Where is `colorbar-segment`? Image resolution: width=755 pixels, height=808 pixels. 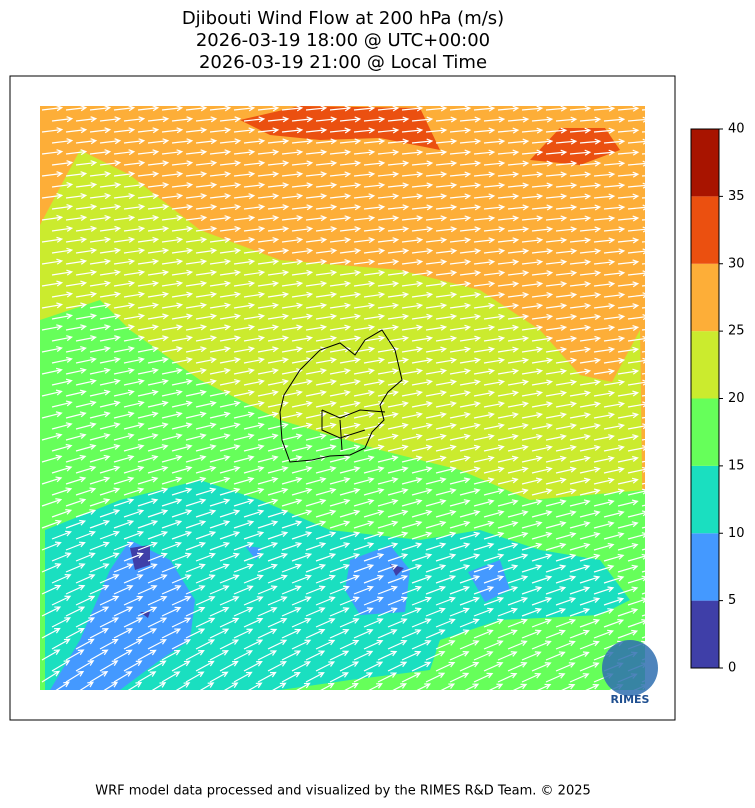 colorbar-segment is located at coordinates (705, 297).